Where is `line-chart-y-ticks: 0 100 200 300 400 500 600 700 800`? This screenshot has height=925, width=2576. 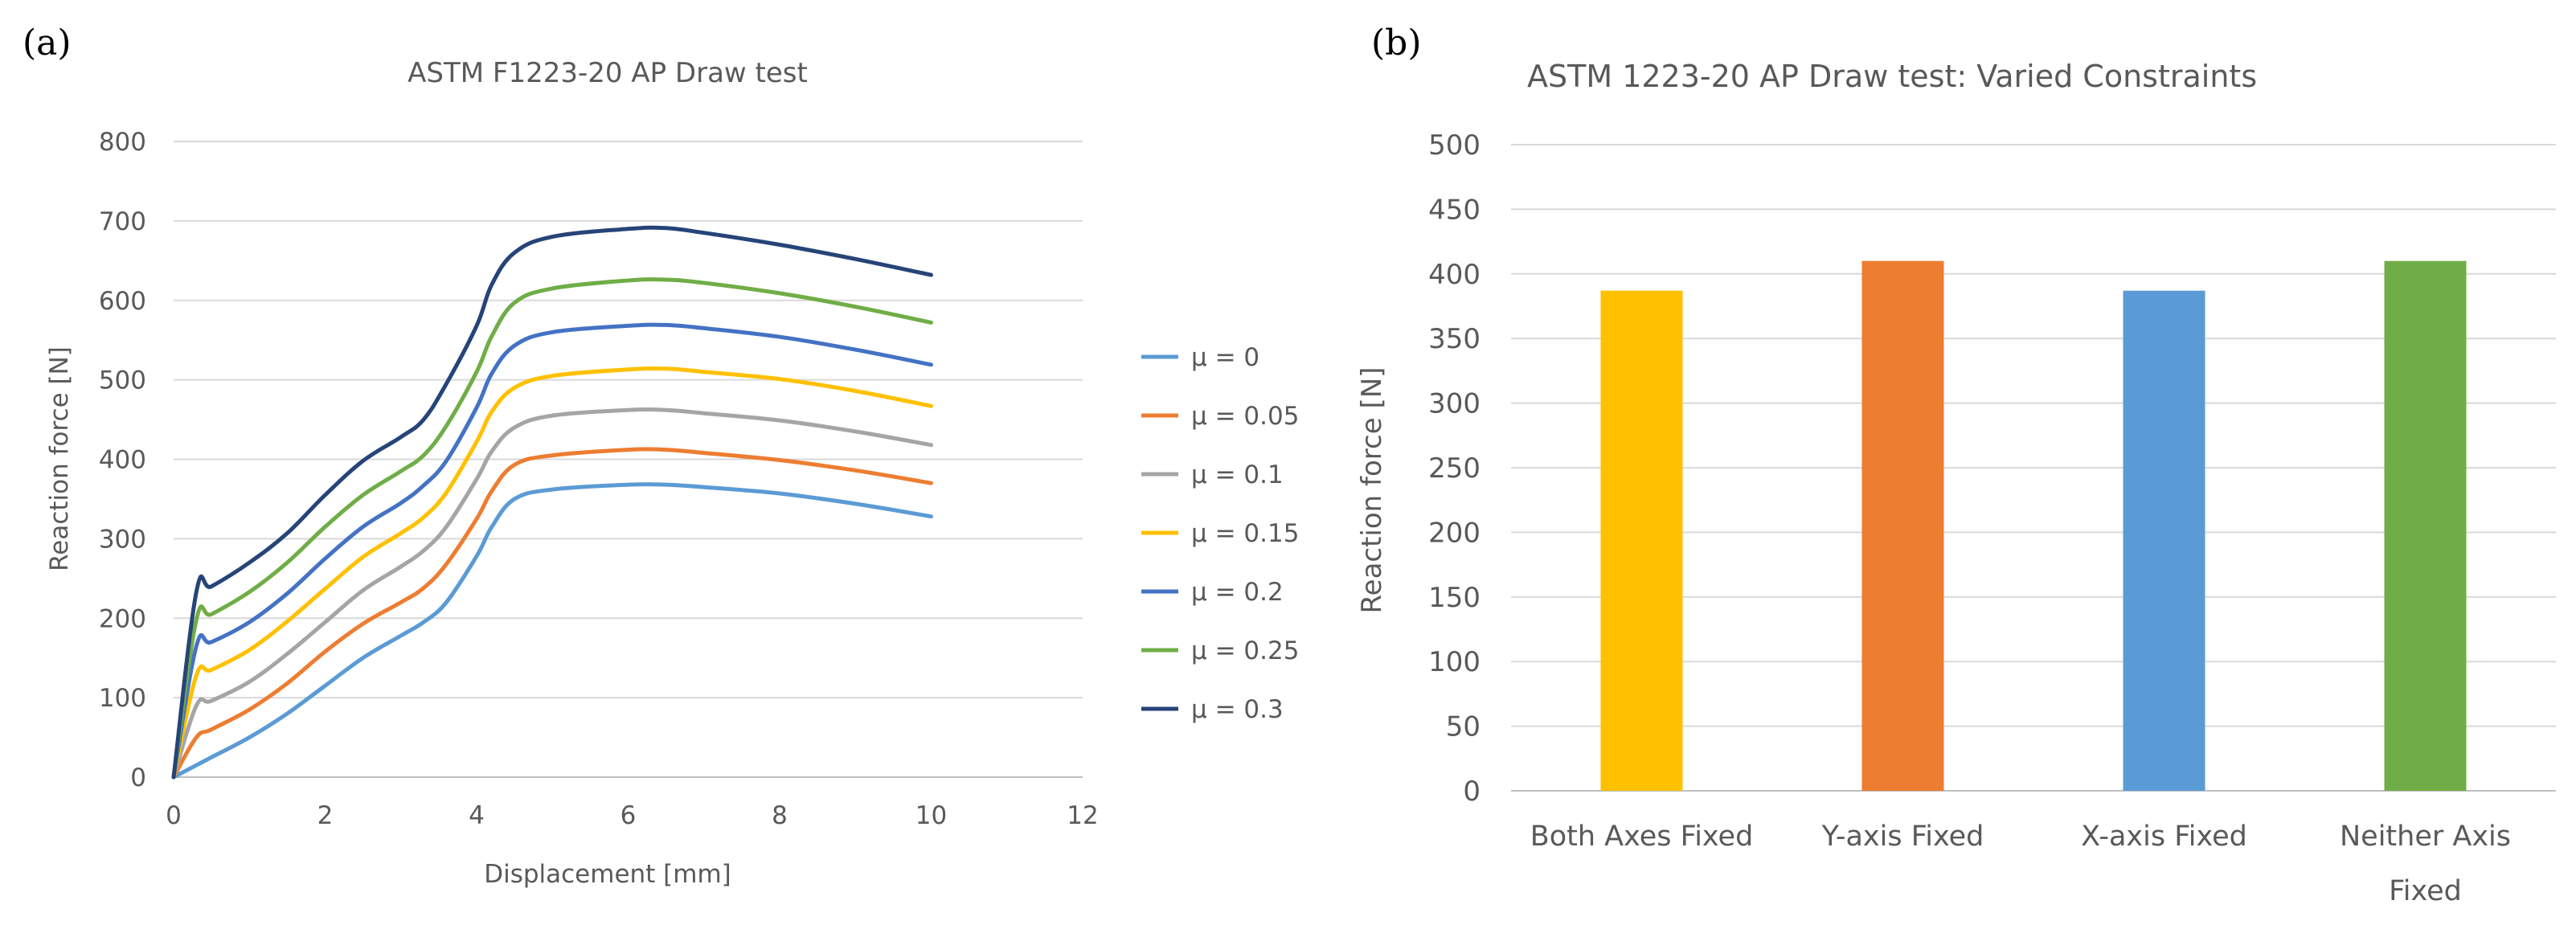 line-chart-y-ticks: 0 100 200 300 400 500 600 700 800 is located at coordinates (122, 460).